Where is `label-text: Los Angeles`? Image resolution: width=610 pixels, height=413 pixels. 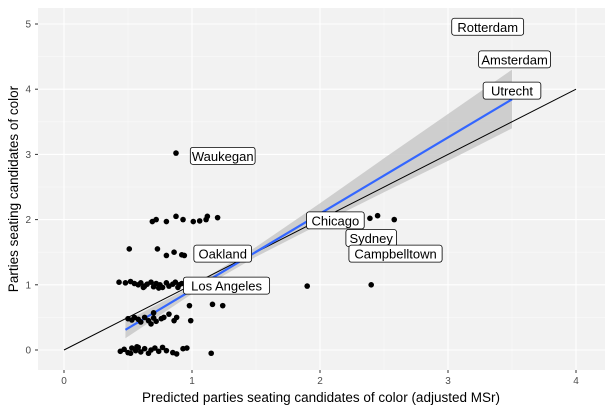 label-text: Los Angeles is located at coordinates (226, 286).